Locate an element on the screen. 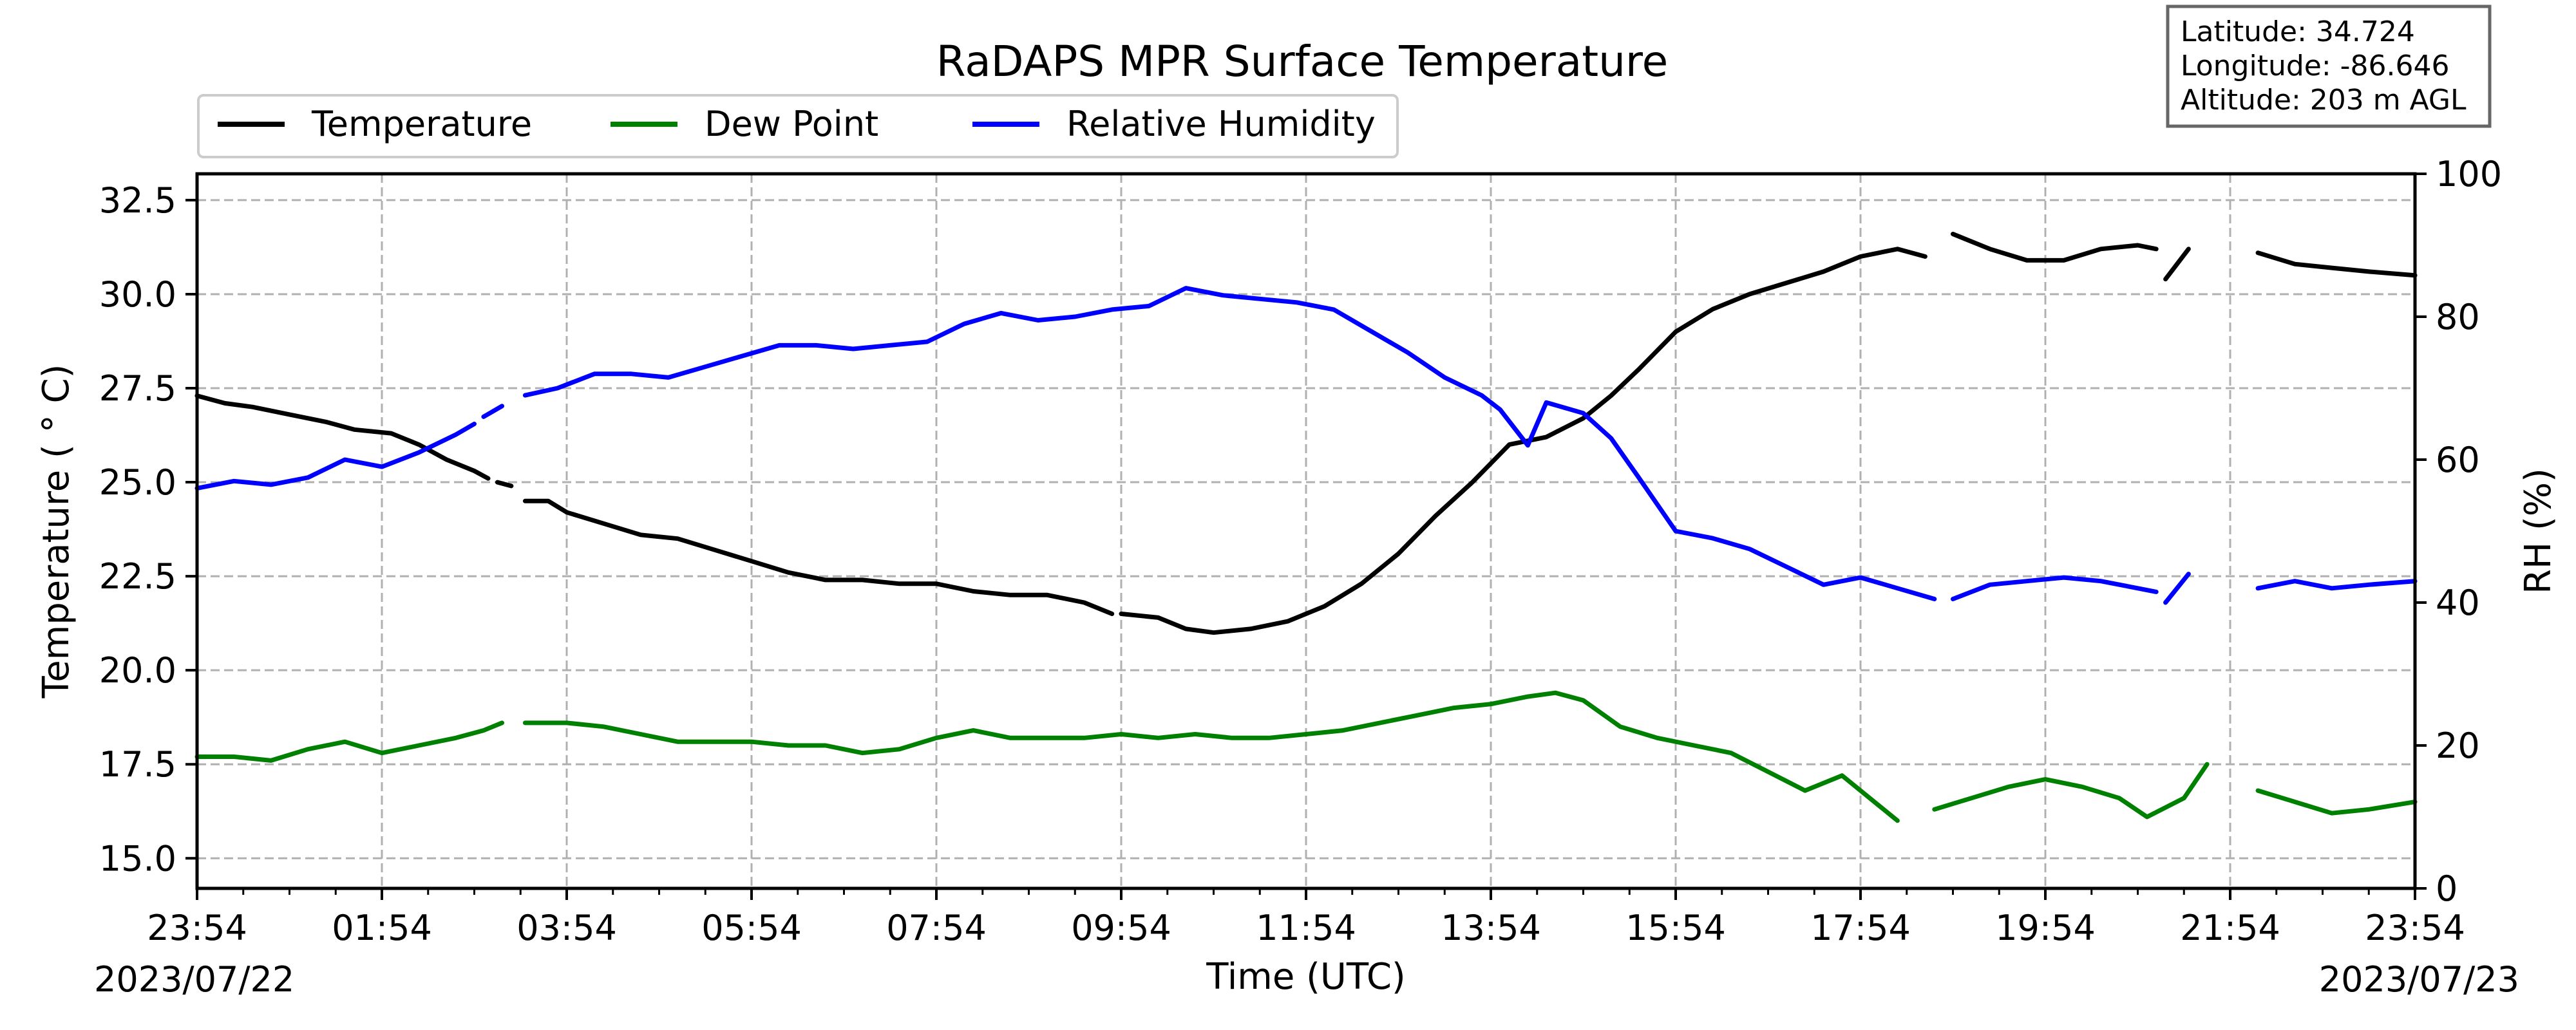 This screenshot has height=1030, width=2576. start-date-label: 2023/07/22 is located at coordinates (194, 980).